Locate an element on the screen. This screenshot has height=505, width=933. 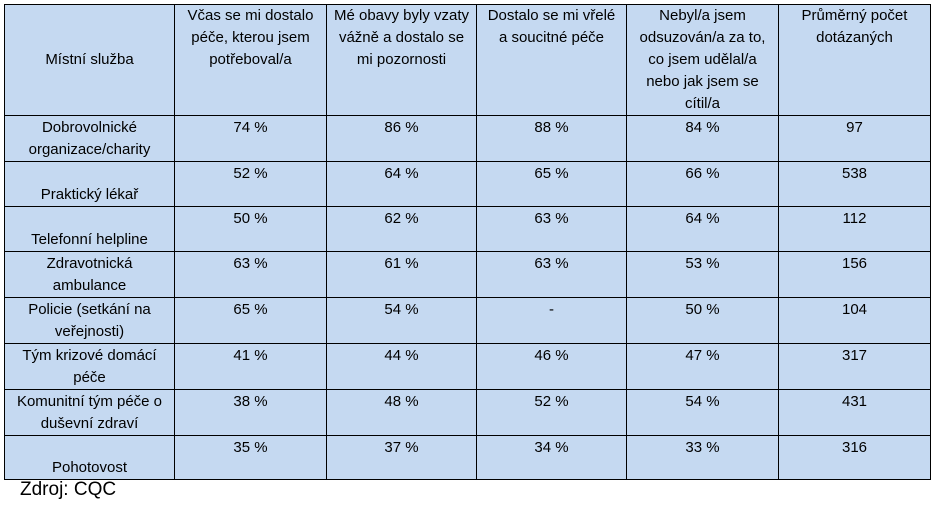
count-cell: 97 is located at coordinates (854, 138).